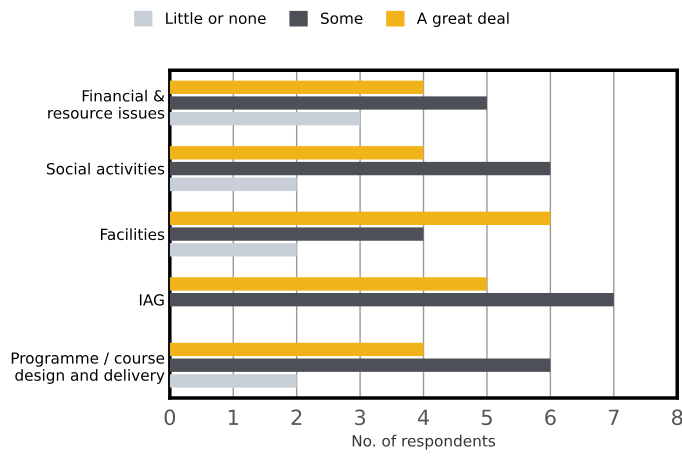 The width and height of the screenshot is (682, 459). Describe the element at coordinates (170, 417) in the screenshot. I see `x-tick-label: 0` at that location.